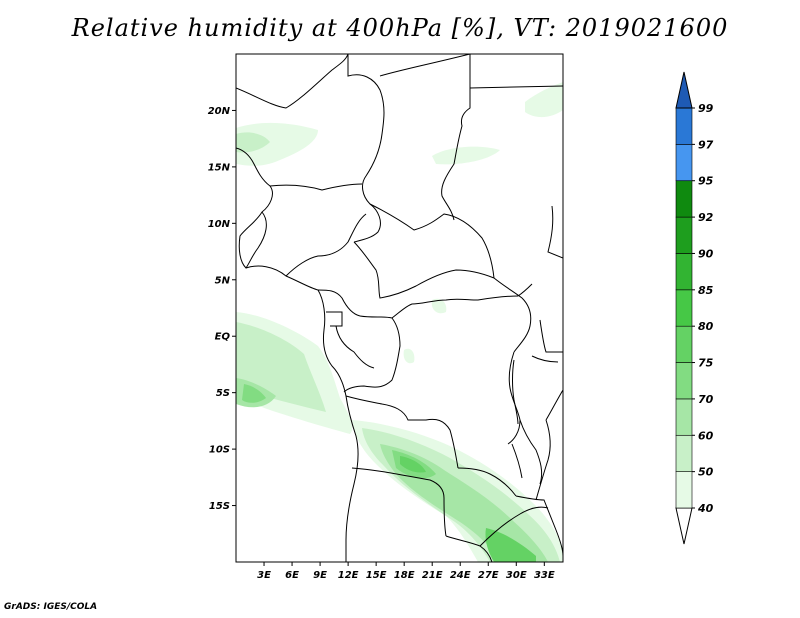 The width and height of the screenshot is (800, 618). I want to click on colorbar-label: 92, so click(706, 217).